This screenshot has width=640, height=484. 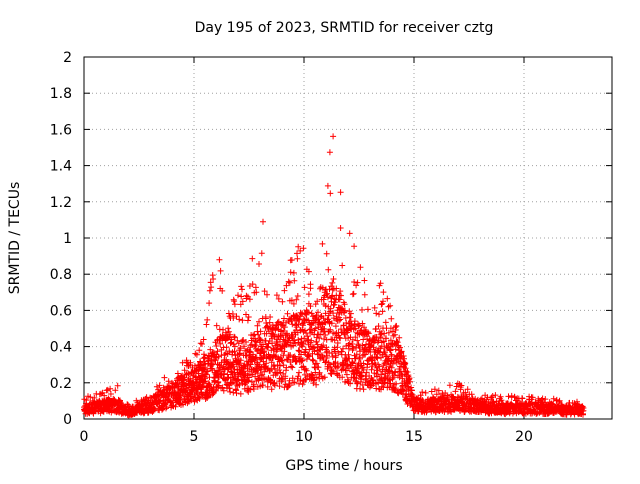 I want to click on y-tick-label: 0.2, so click(x=61, y=384).